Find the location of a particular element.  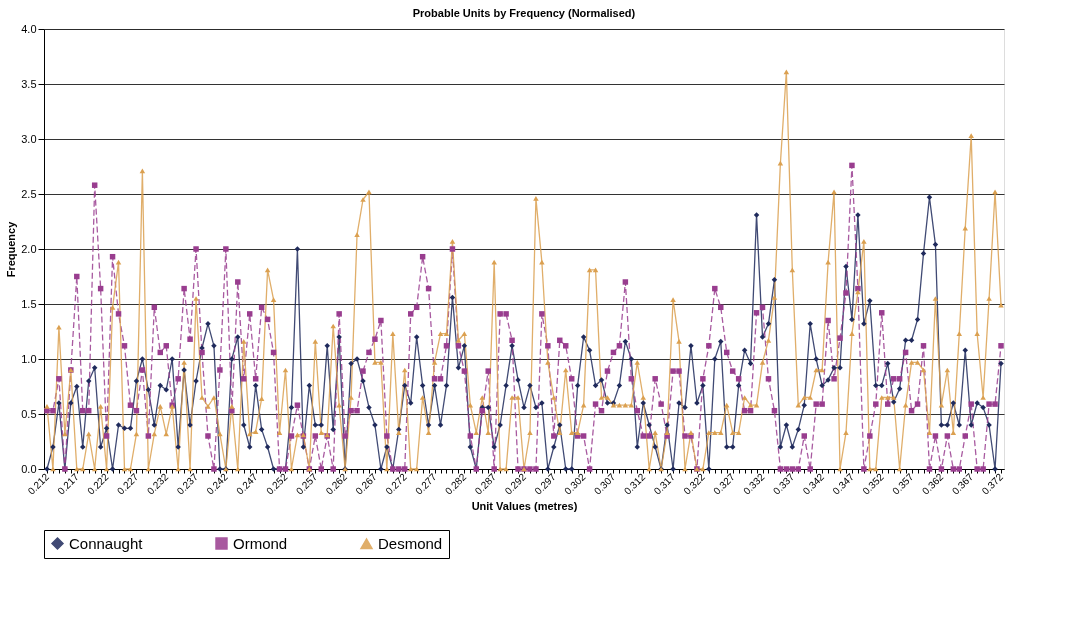

x-axis-title: Unit Values (metres) is located at coordinates (524, 505).